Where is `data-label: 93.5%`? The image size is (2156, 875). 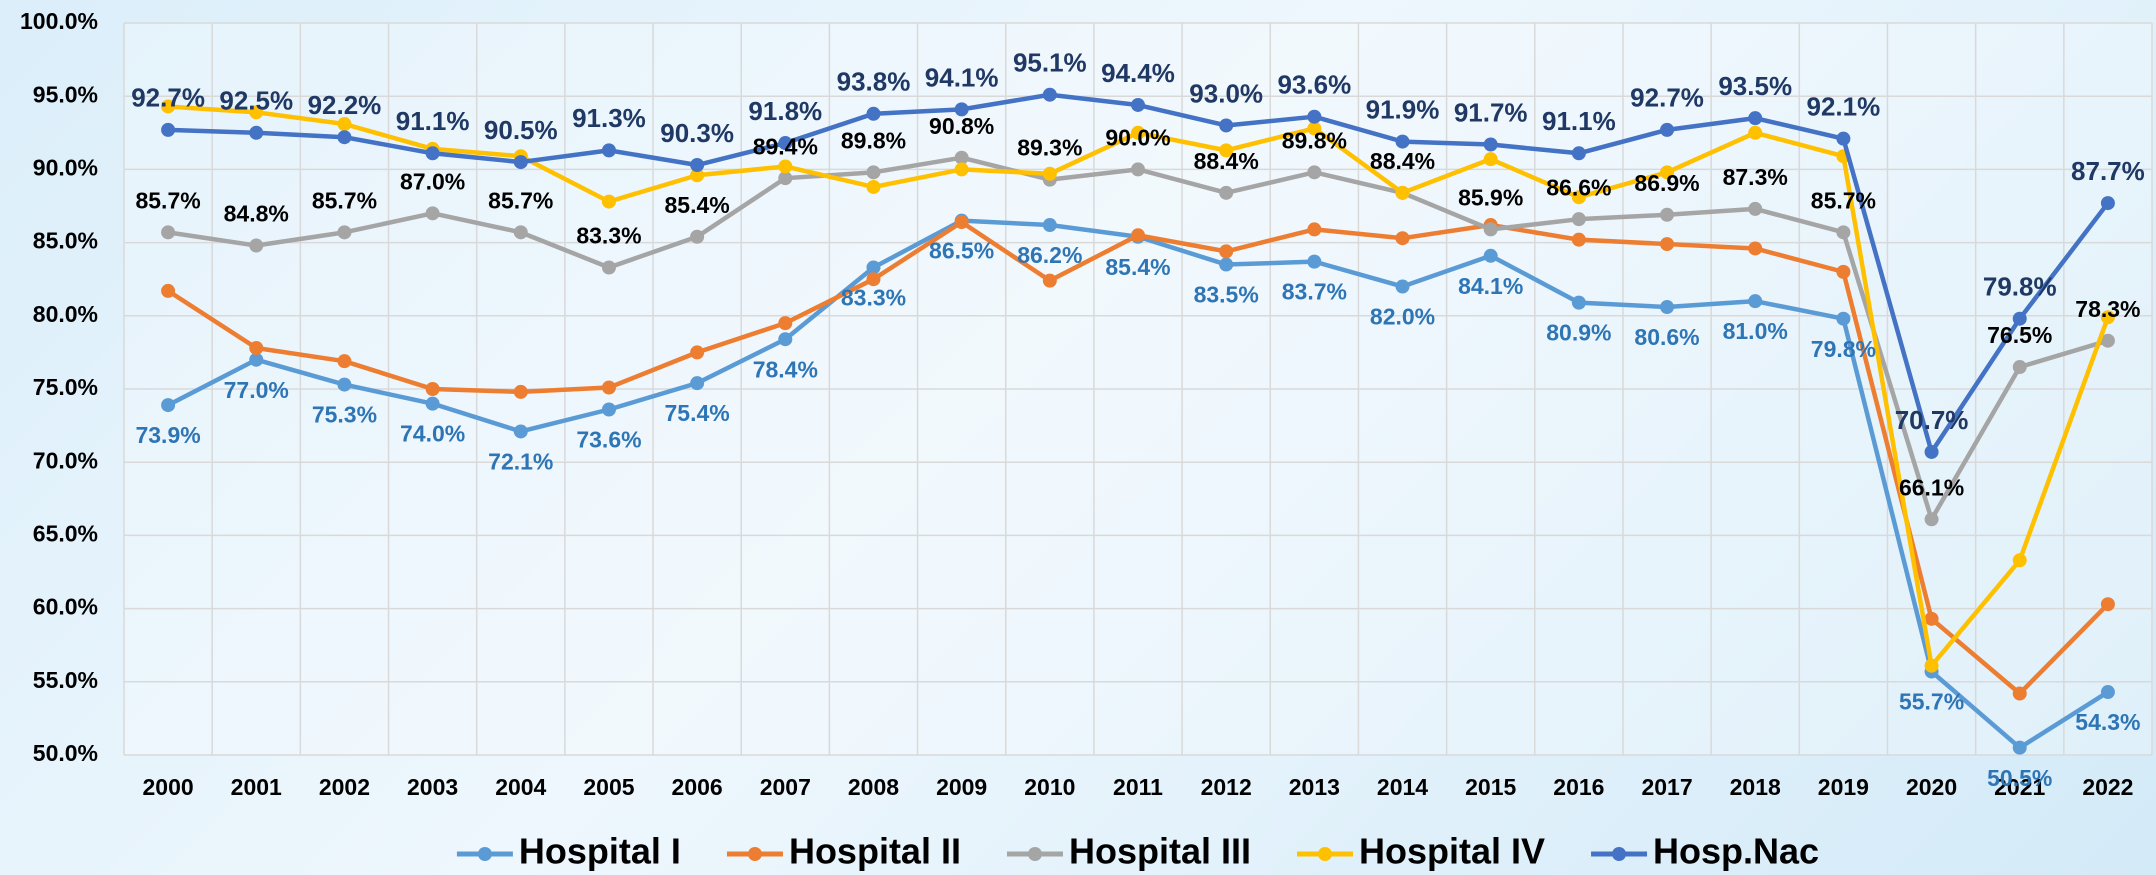 data-label: 93.5% is located at coordinates (1755, 86).